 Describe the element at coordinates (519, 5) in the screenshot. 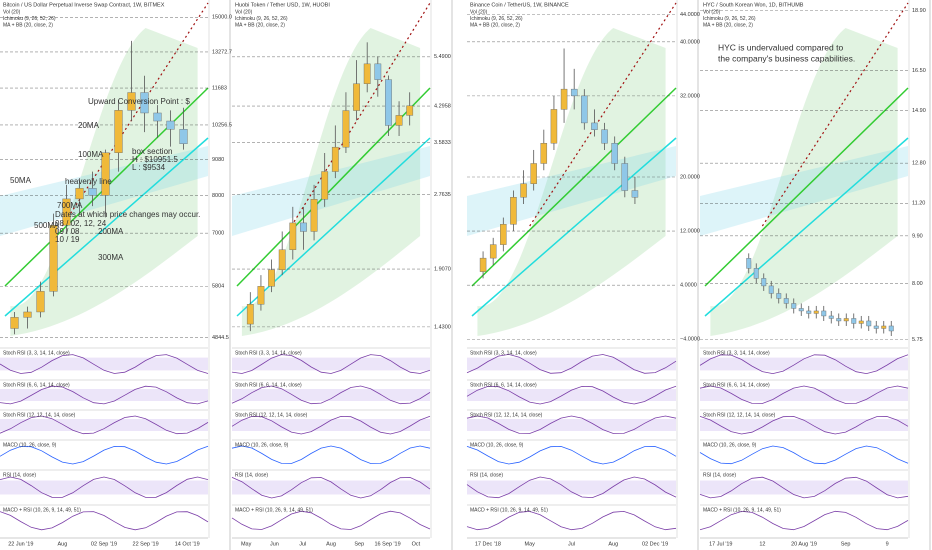

I see `chart-title: Binance Coin / TetherUS, 1W, BINANCE` at that location.